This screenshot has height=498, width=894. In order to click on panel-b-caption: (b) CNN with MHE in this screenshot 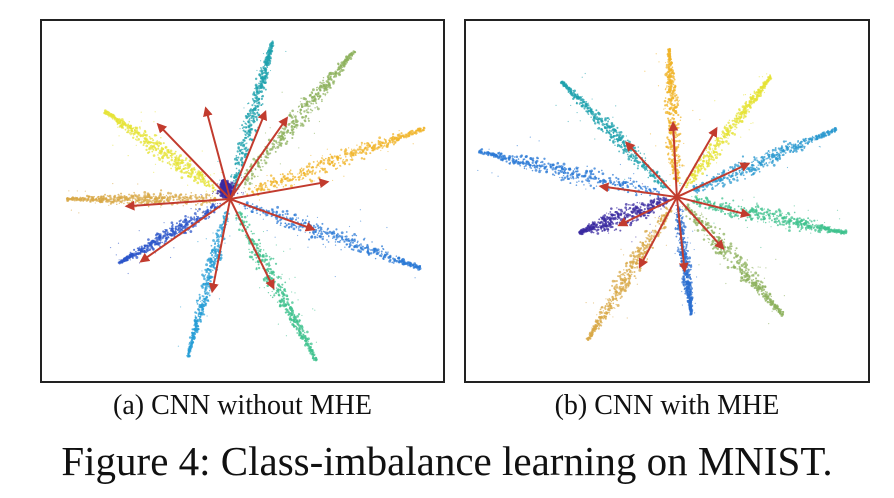, I will do `click(667, 405)`.